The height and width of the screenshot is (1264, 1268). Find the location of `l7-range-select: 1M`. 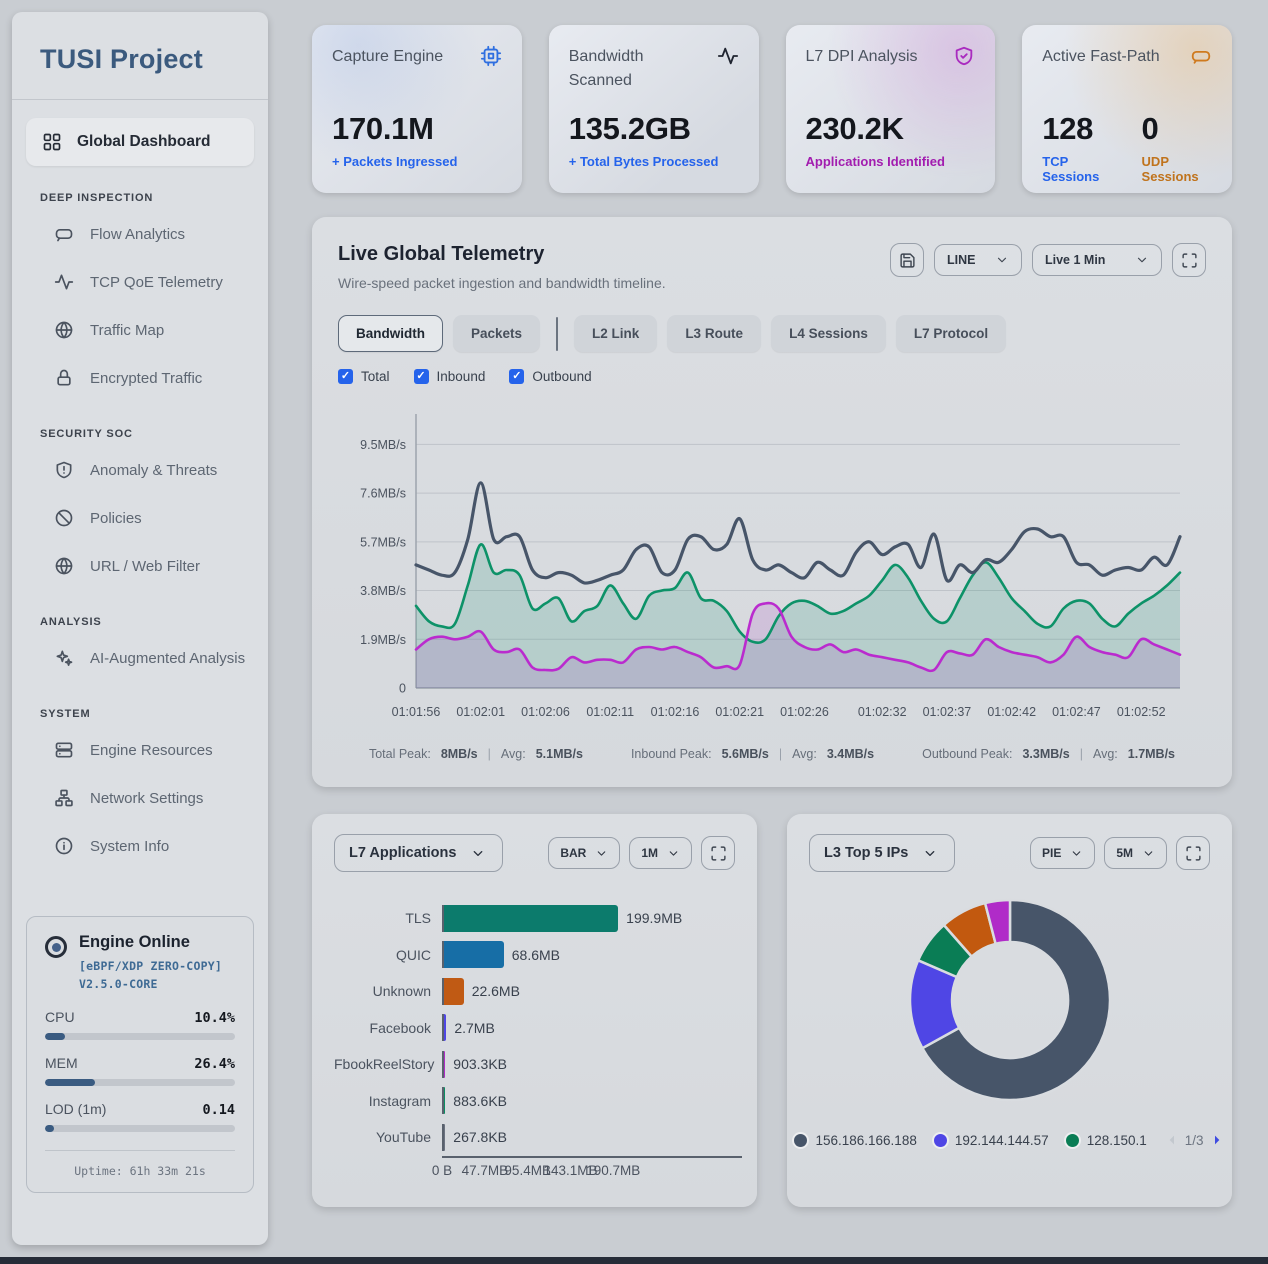

l7-range-select: 1M is located at coordinates (660, 853).